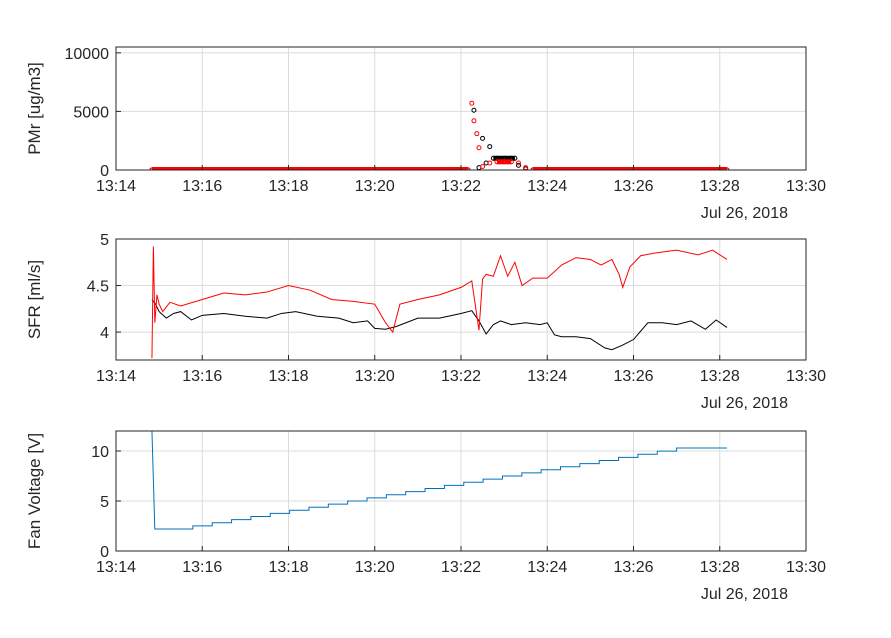 This screenshot has width=891, height=638. Describe the element at coordinates (461, 186) in the screenshot. I see `pm-x-tick-label: 13:22` at that location.